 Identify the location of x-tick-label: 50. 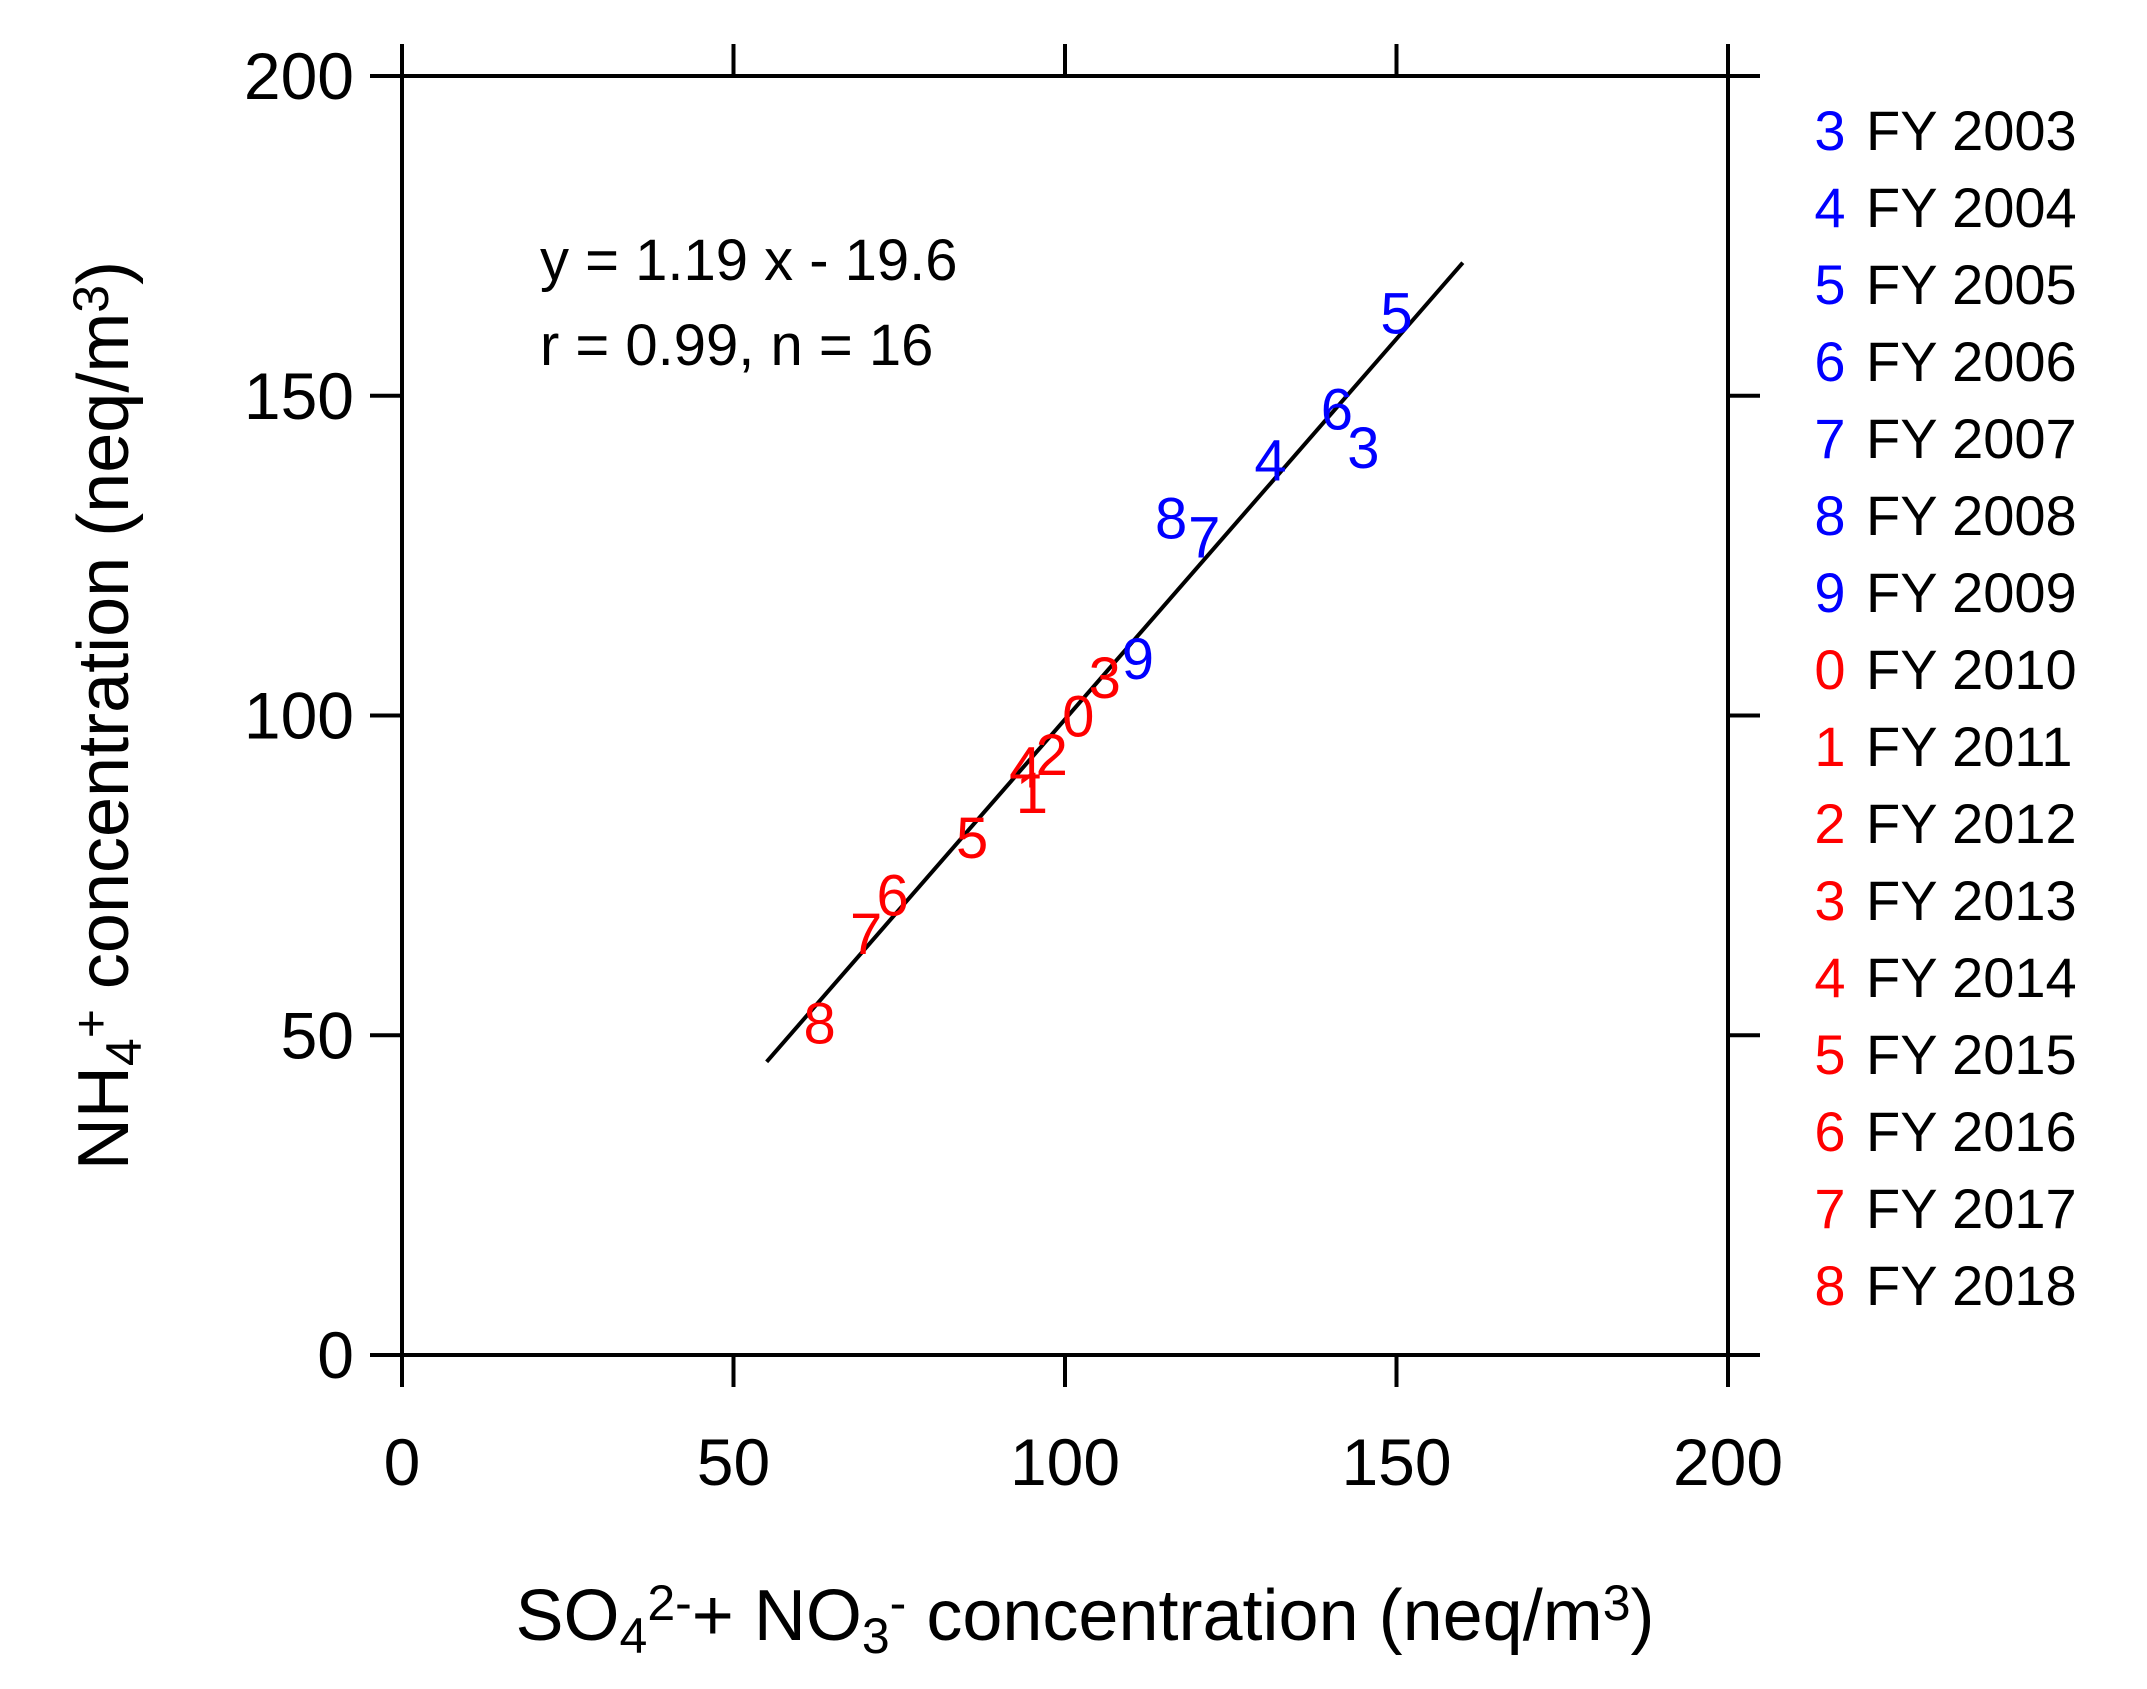
(733, 1462).